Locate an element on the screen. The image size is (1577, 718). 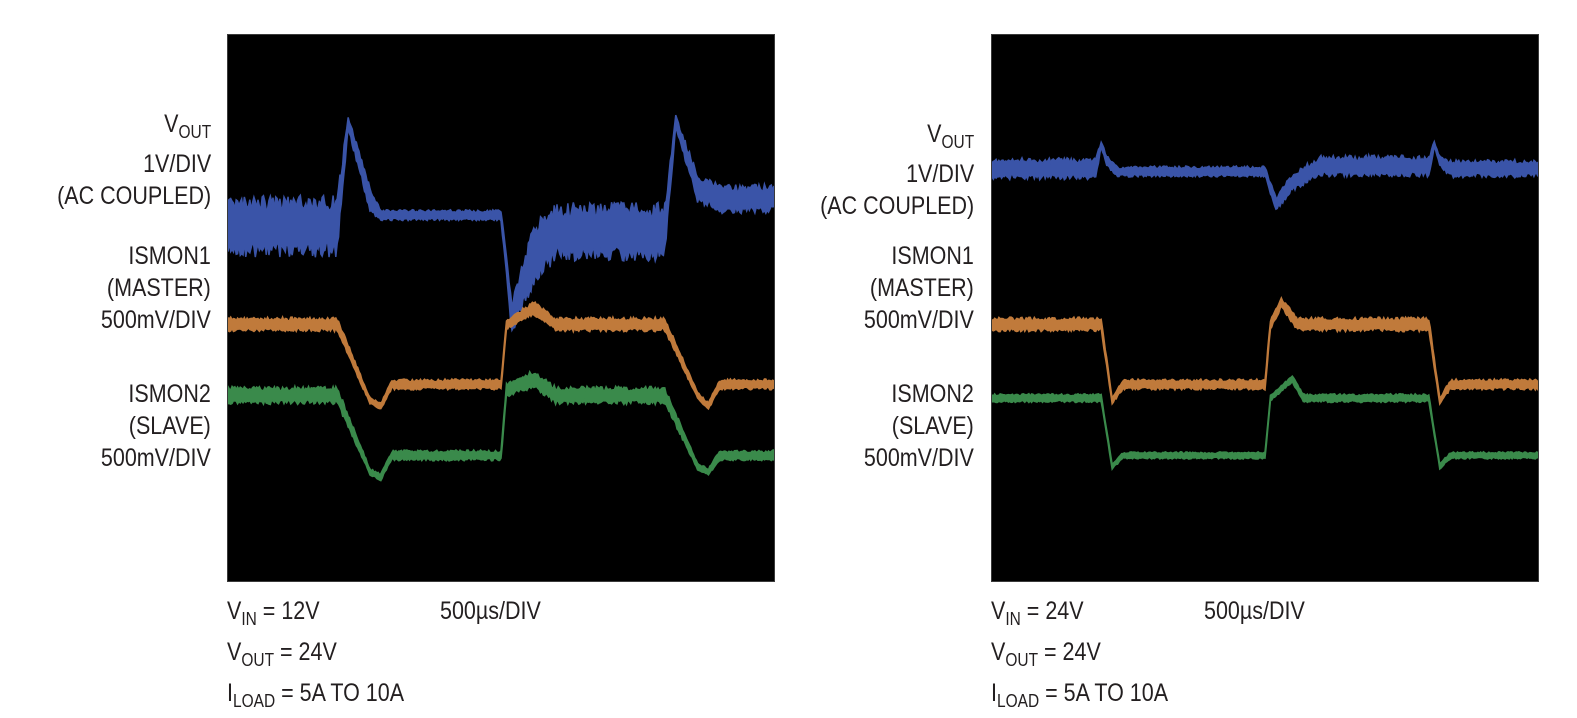
test-conditions: VIN = 12V VOUT = 24V ILOAD = 5A TO 10A is located at coordinates (315, 656).